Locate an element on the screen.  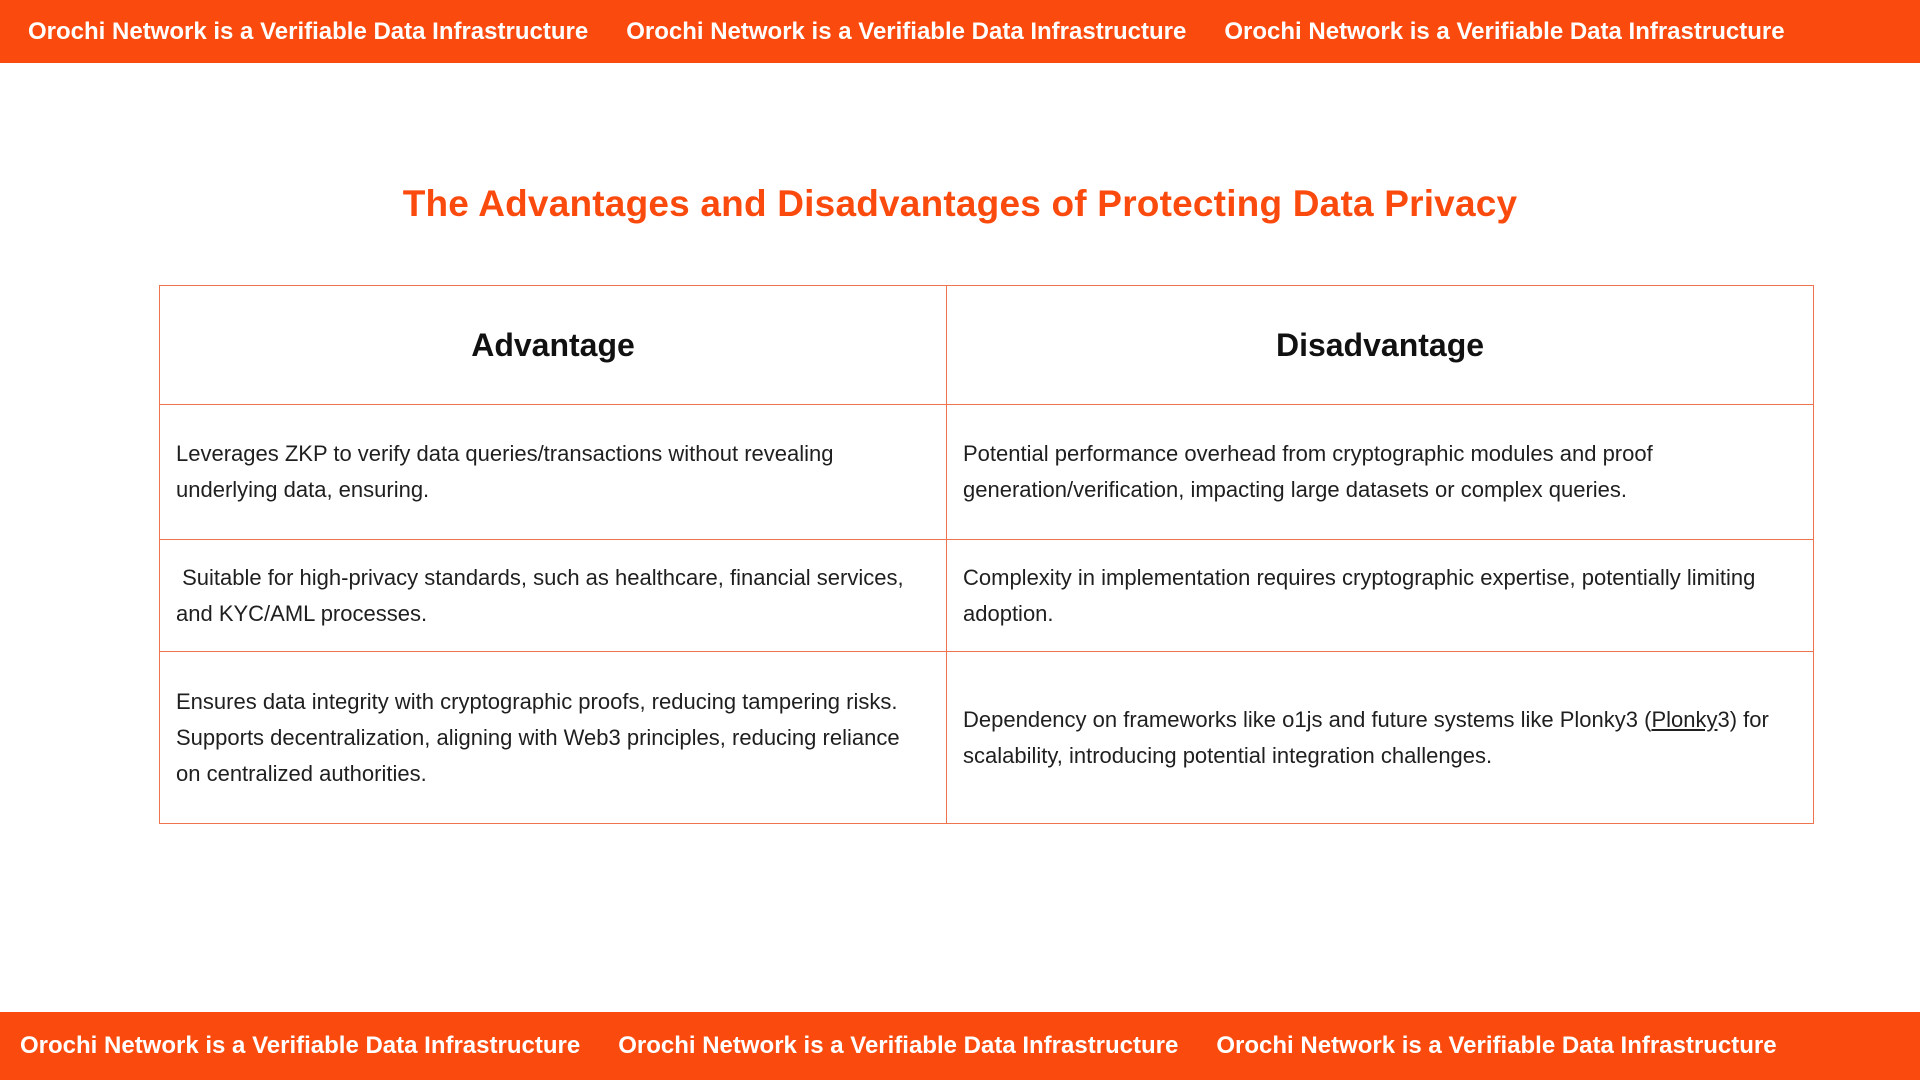
table-header-row: Advantage Disadvantage is located at coordinates (986, 345).